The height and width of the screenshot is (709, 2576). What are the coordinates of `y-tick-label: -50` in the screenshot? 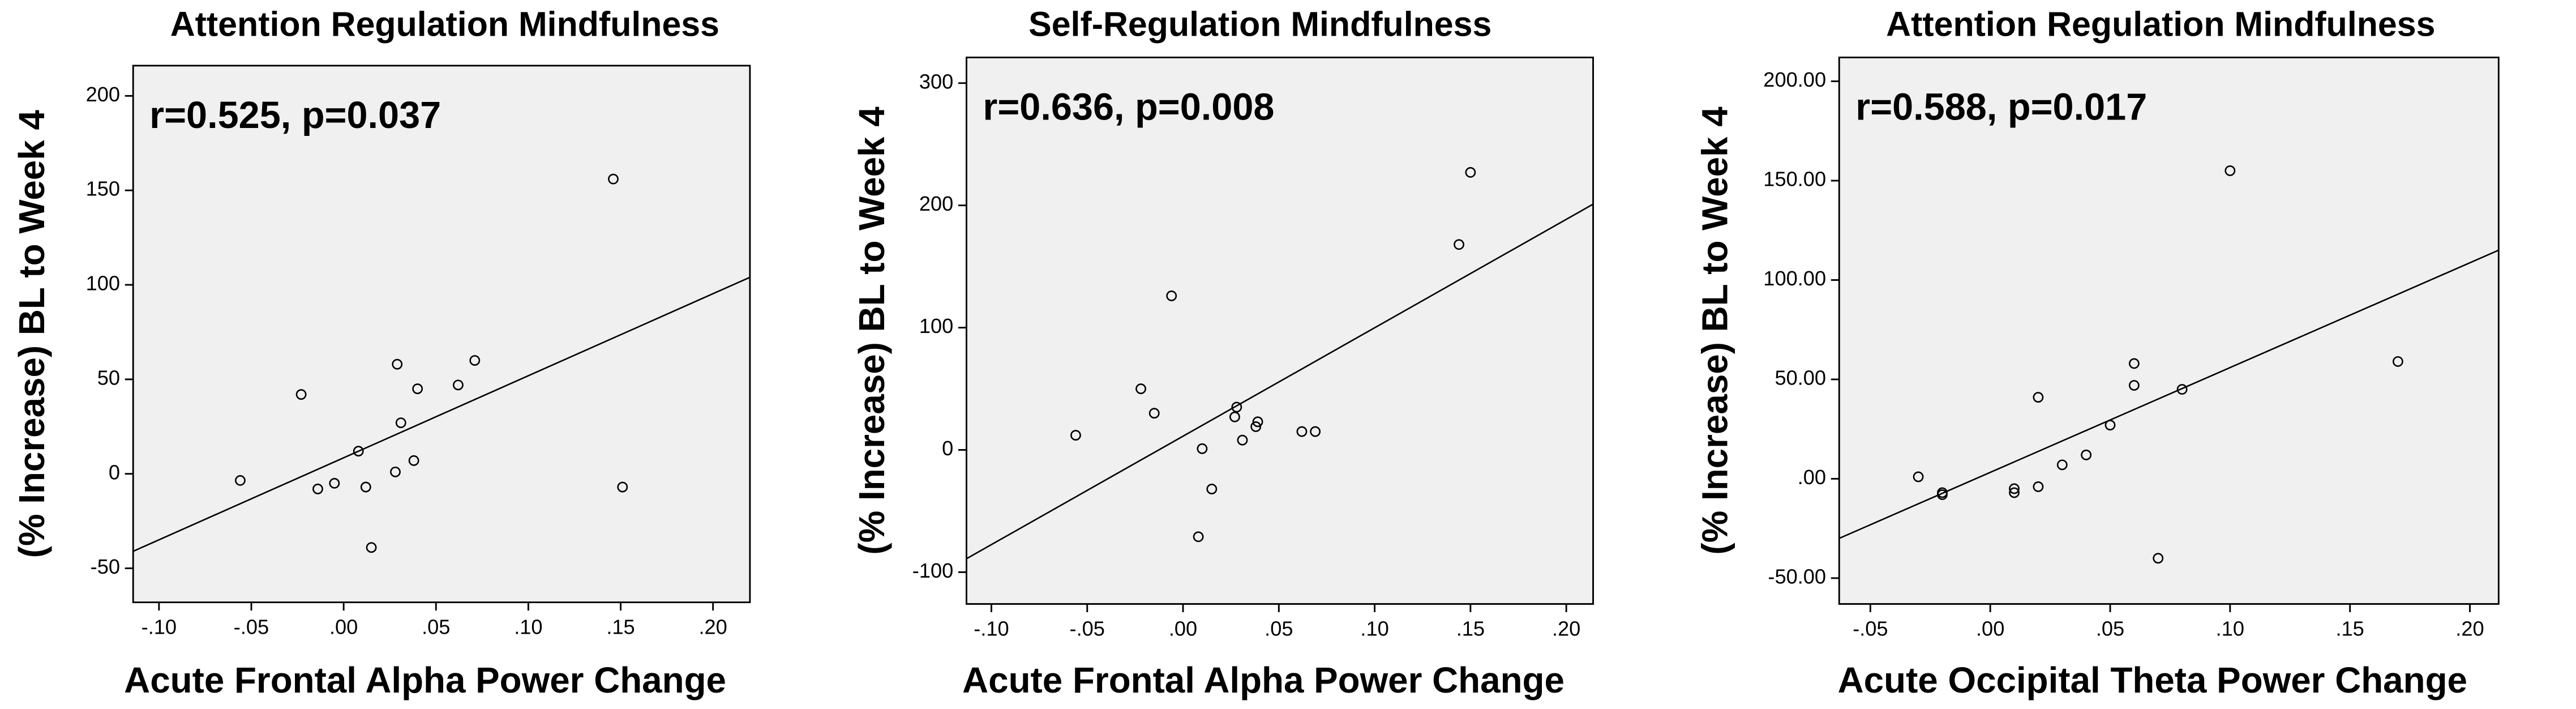 It's located at (105, 566).